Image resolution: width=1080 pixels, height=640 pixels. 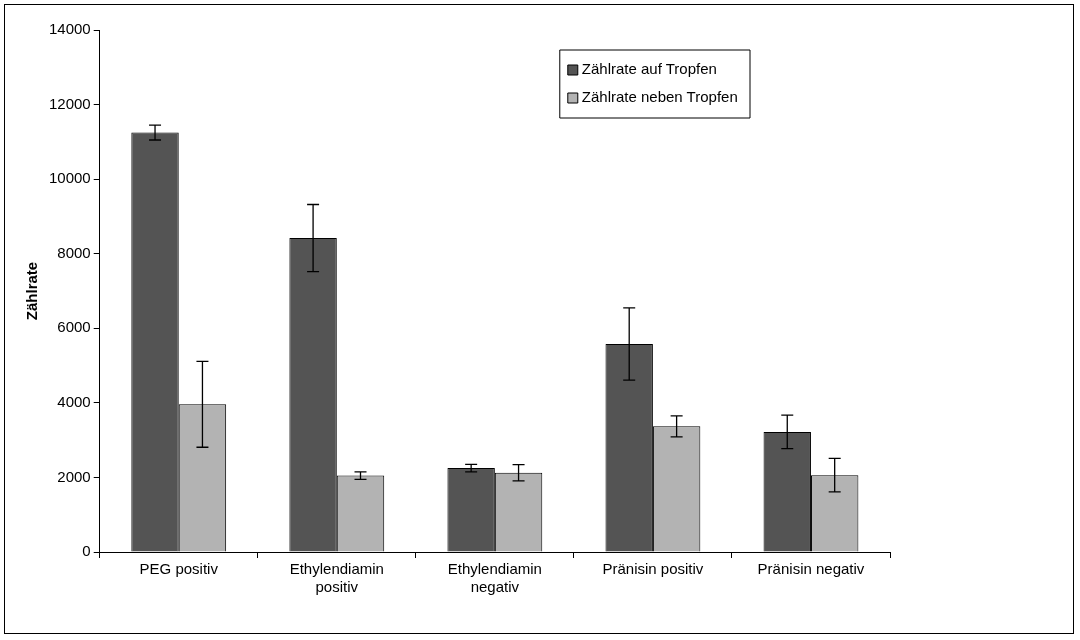 What do you see at coordinates (649, 69) in the screenshot?
I see `legend-label: Zählrate auf Tropfen` at bounding box center [649, 69].